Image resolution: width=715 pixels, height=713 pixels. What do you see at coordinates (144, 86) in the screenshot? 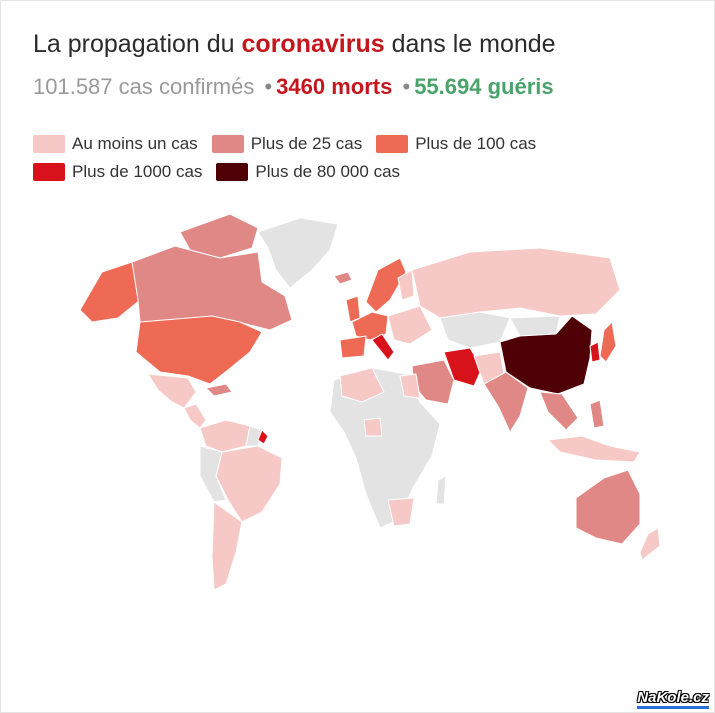
I see `confirmed-count: 101.587 cas confirmés` at bounding box center [144, 86].